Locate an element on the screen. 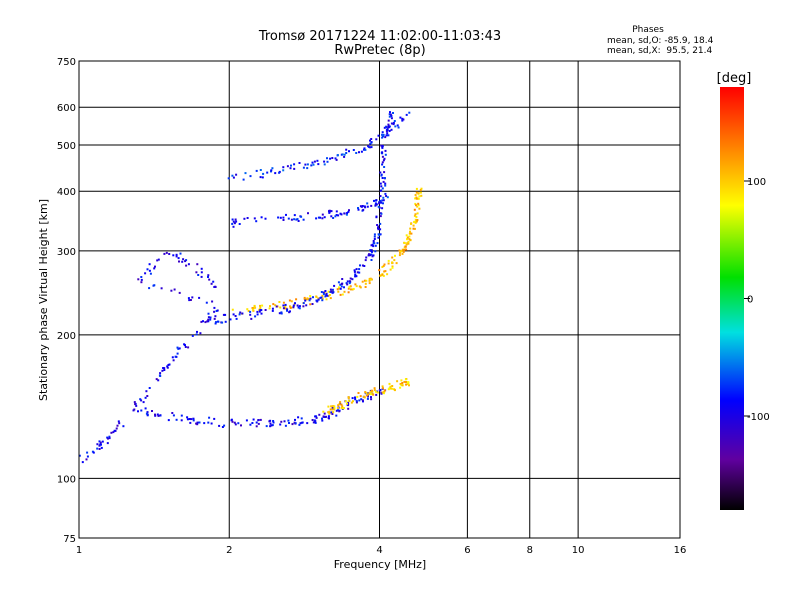 Image resolution: width=800 pixels, height=600 pixels. x-tick-label: 4 is located at coordinates (379, 550).